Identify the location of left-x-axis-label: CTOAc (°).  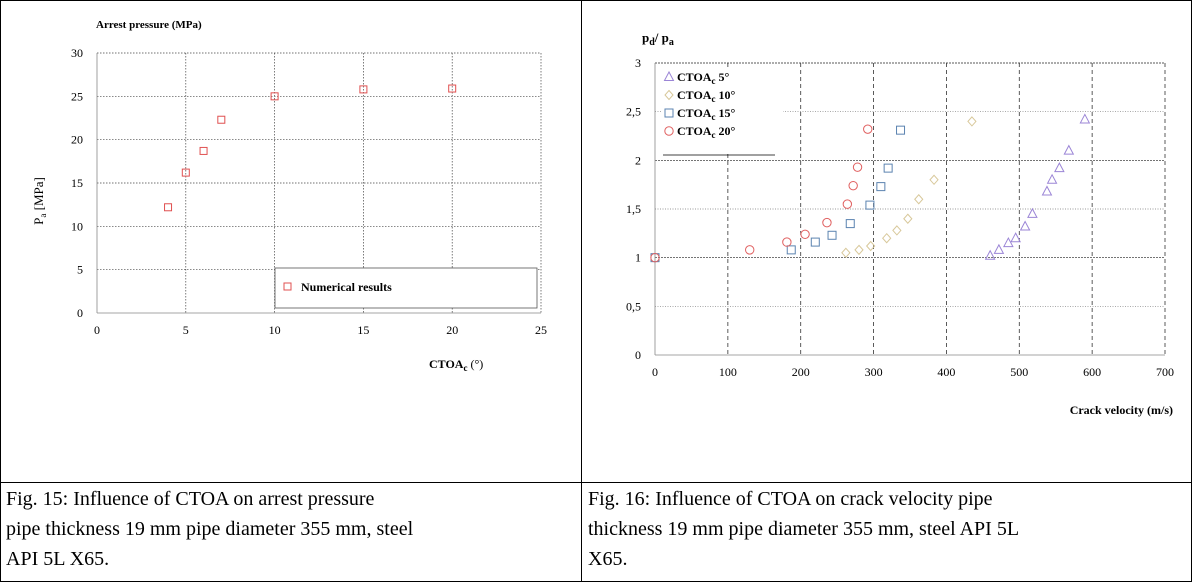
(456, 365).